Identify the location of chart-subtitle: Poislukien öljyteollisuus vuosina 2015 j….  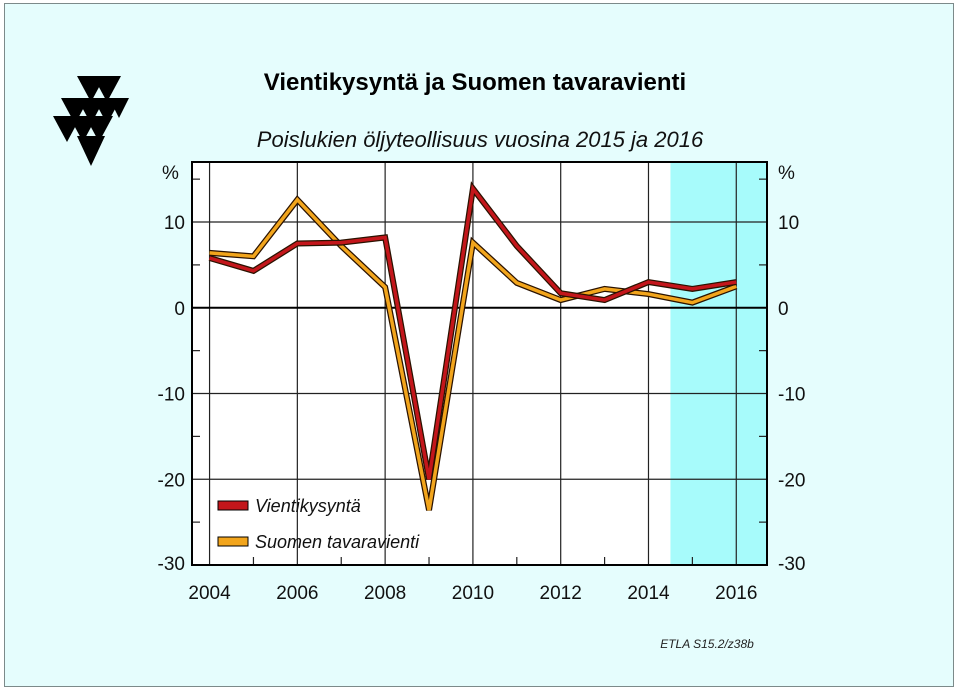
(480, 139).